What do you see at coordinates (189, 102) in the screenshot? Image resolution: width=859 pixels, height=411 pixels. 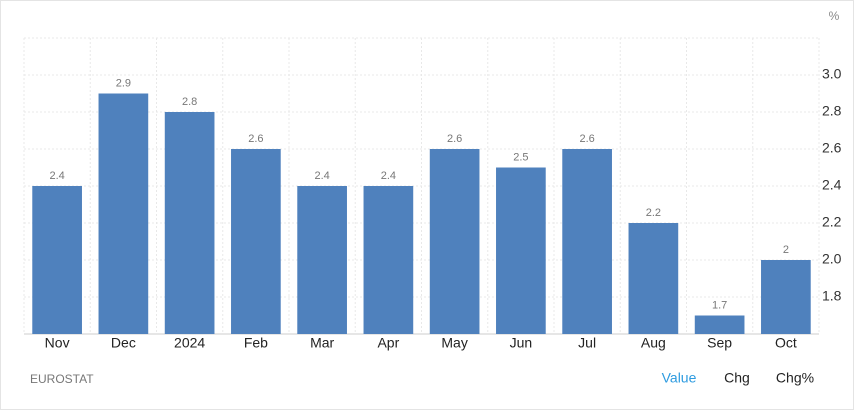 I see `value-label: 2.8` at bounding box center [189, 102].